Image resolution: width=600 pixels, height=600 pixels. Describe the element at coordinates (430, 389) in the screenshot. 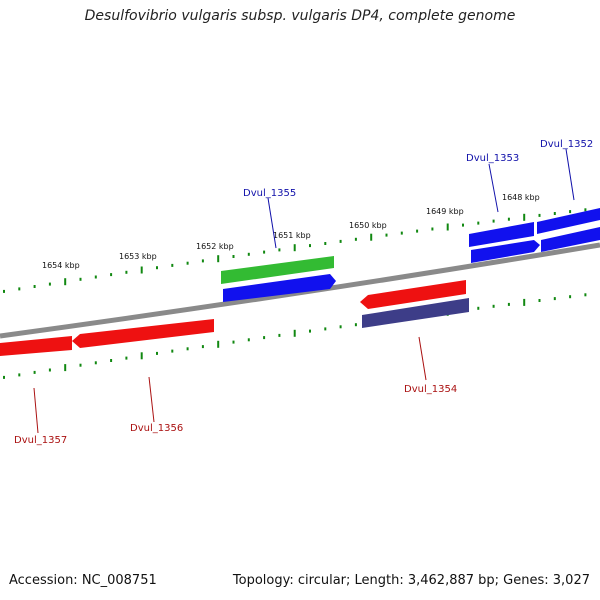

I see `gene-label-dvul-1354: Dvul_1354` at that location.